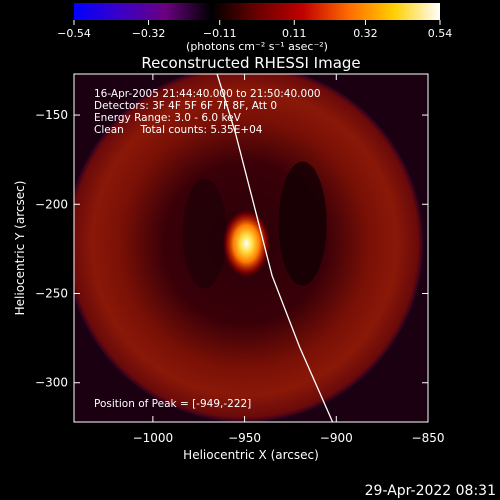 The width and height of the screenshot is (500, 500). I want to click on x-axis-label: Heliocentric X (arcsec), so click(251, 455).